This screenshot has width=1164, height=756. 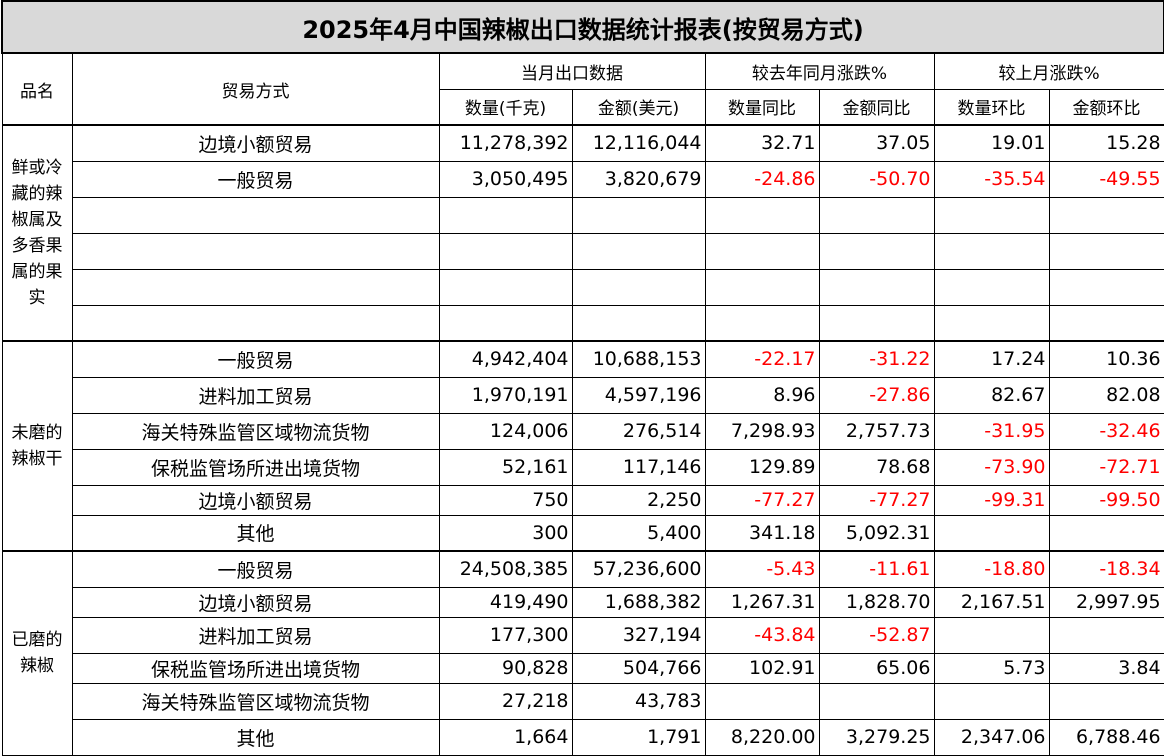 I want to click on qty-cell: 1,664, so click(x=505, y=737).